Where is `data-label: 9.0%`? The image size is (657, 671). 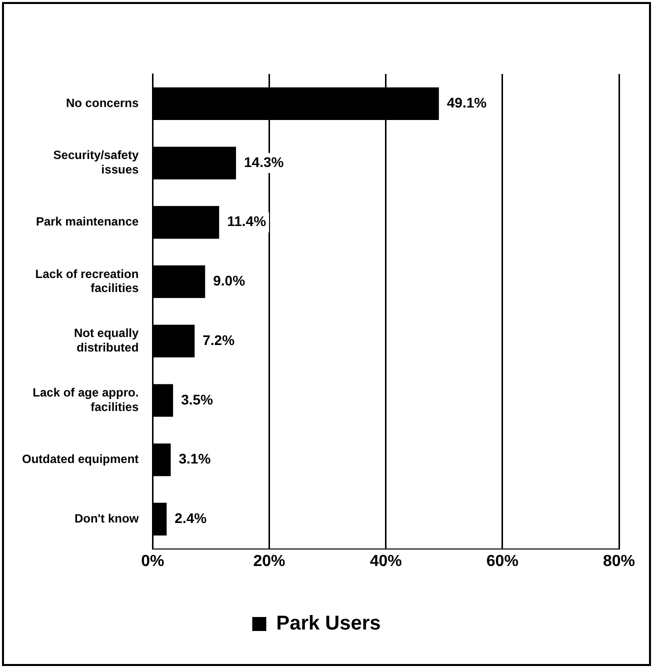
data-label: 9.0% is located at coordinates (229, 280).